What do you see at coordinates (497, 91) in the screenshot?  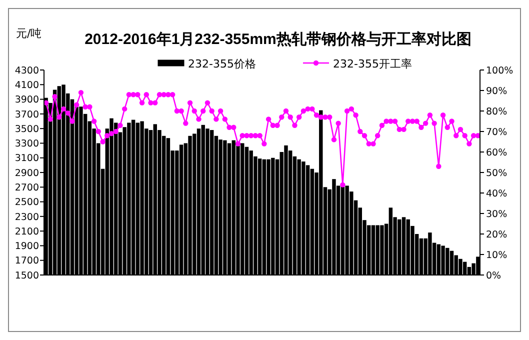 I see `y2-tick-label: 90%` at bounding box center [497, 91].